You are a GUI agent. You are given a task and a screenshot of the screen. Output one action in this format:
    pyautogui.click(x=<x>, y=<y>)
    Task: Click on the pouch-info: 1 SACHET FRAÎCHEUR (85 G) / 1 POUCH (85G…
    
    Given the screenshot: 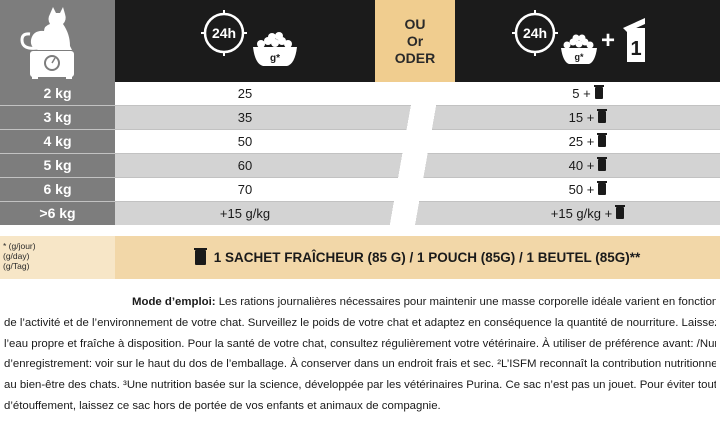 What is the action you would take?
    pyautogui.click(x=417, y=257)
    